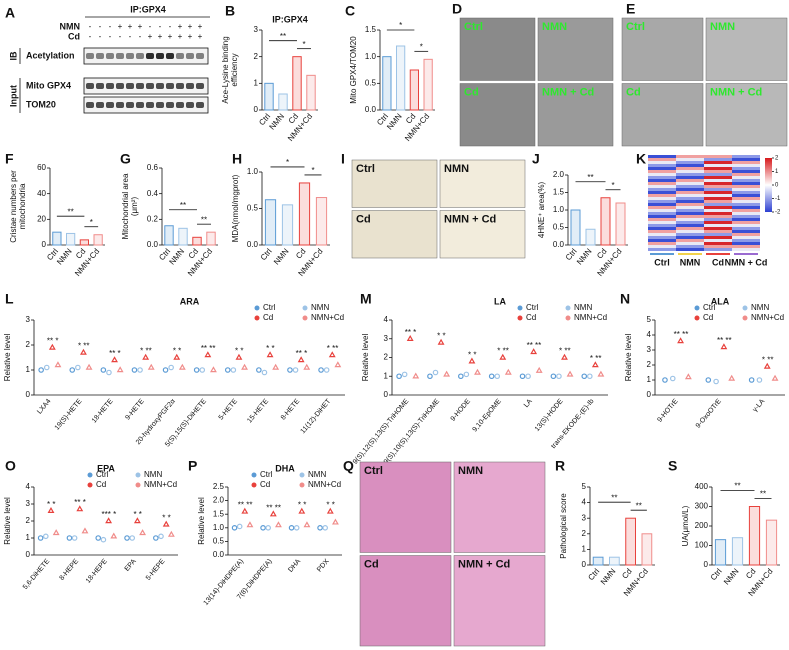 The height and width of the screenshot is (650, 789). What do you see at coordinates (237, 159) in the screenshot?
I see `panel-letter: H` at bounding box center [237, 159].